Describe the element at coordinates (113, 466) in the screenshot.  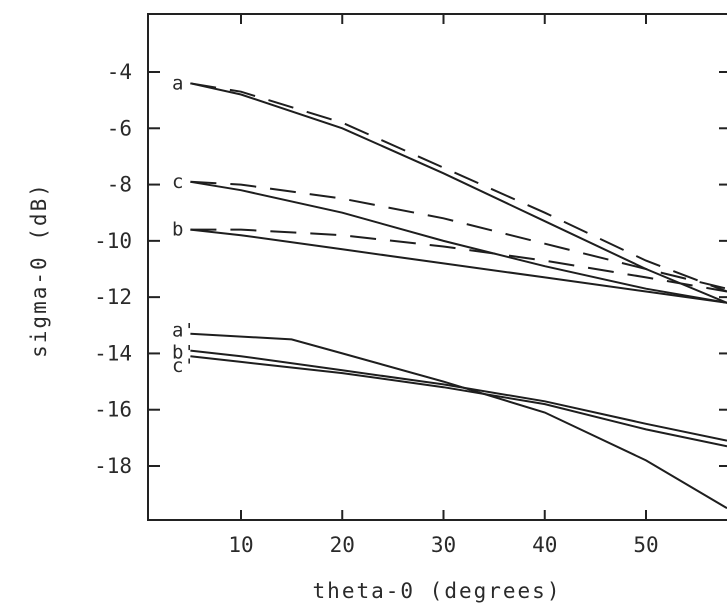
I see `y-tick-label--18: -18` at that location.